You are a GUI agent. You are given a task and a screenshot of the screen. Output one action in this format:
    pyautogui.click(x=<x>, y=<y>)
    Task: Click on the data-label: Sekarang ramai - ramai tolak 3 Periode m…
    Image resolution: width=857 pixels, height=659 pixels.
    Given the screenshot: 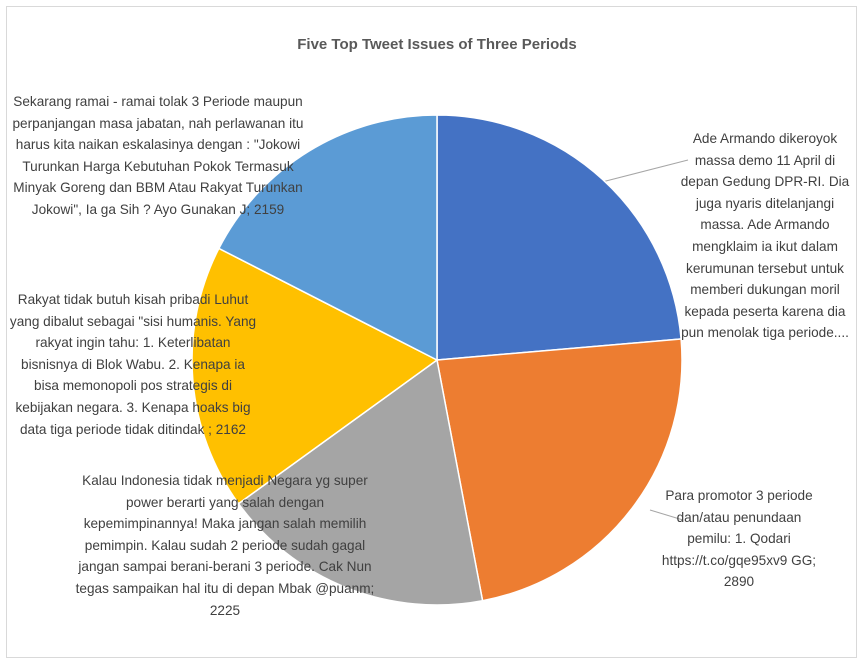 What is the action you would take?
    pyautogui.click(x=158, y=155)
    